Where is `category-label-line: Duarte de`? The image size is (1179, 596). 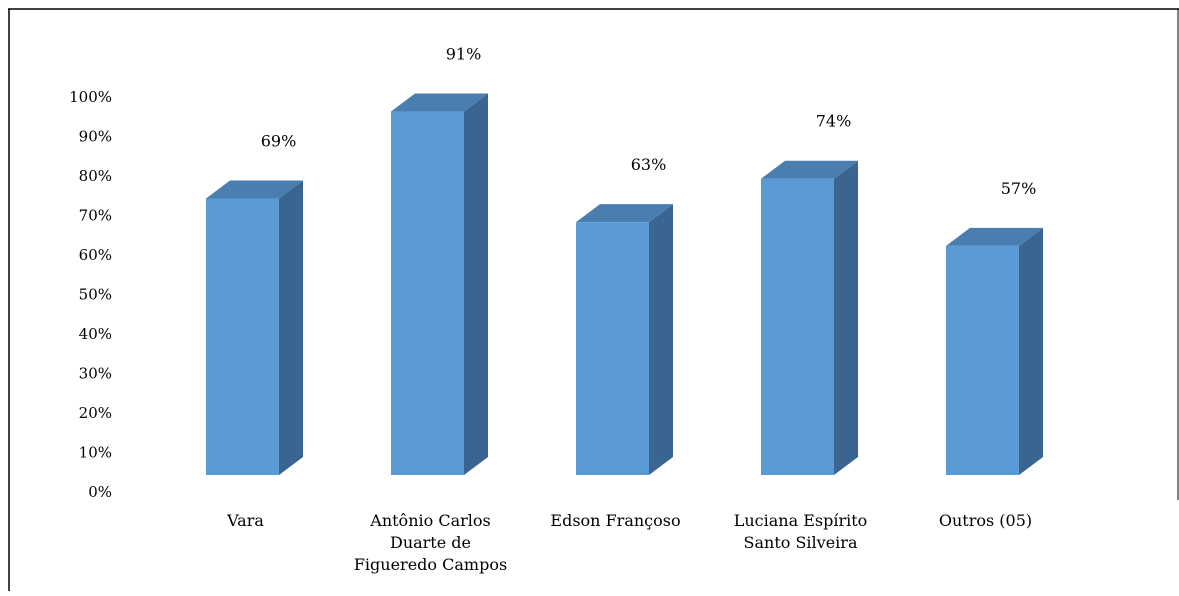
category-label-line: Duarte de is located at coordinates (430, 542).